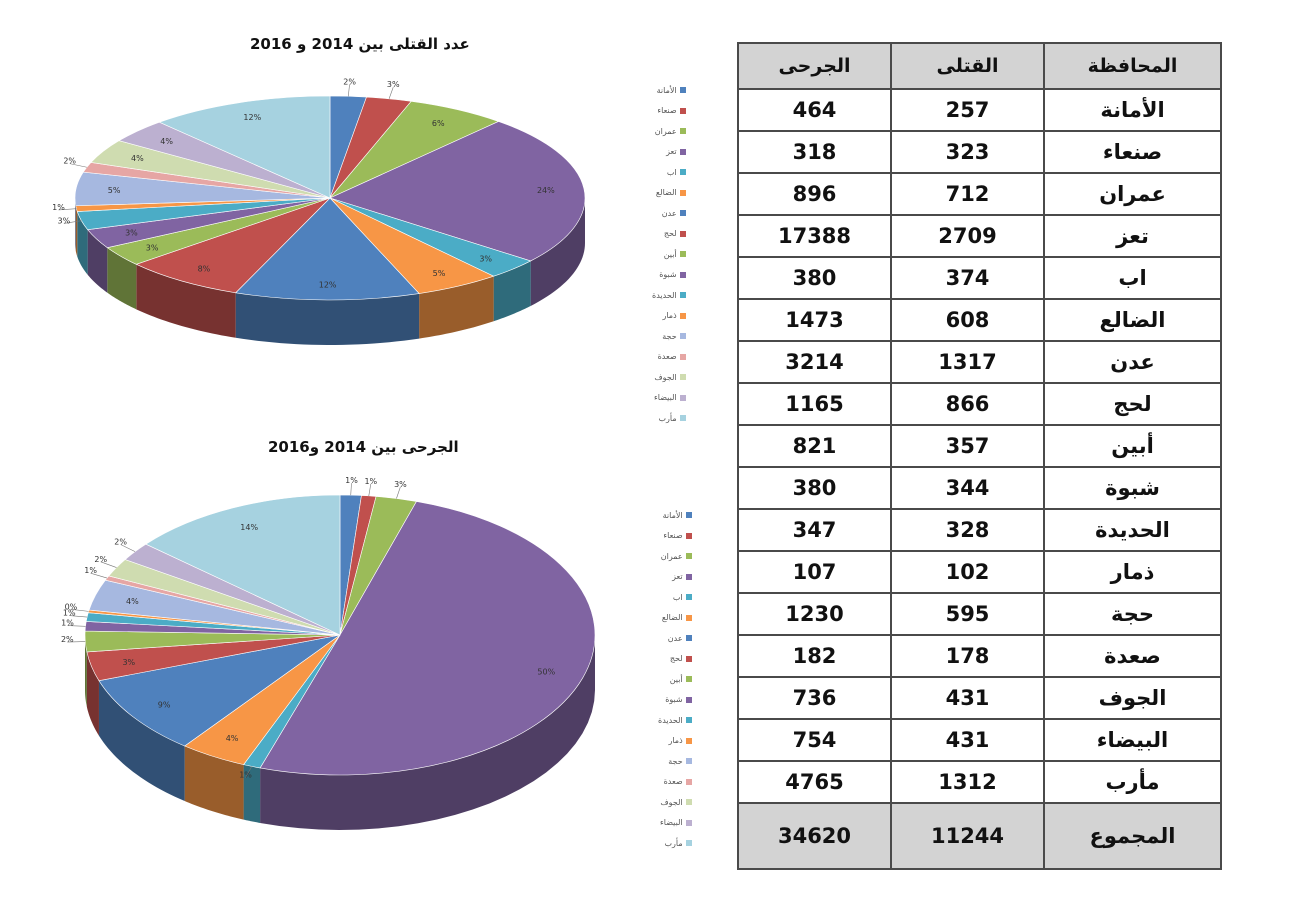 Image resolution: width=1306 pixels, height=902 pixels. What do you see at coordinates (979, 362) in the screenshot?
I see `table-row: عدن 1317 3214` at bounding box center [979, 362].